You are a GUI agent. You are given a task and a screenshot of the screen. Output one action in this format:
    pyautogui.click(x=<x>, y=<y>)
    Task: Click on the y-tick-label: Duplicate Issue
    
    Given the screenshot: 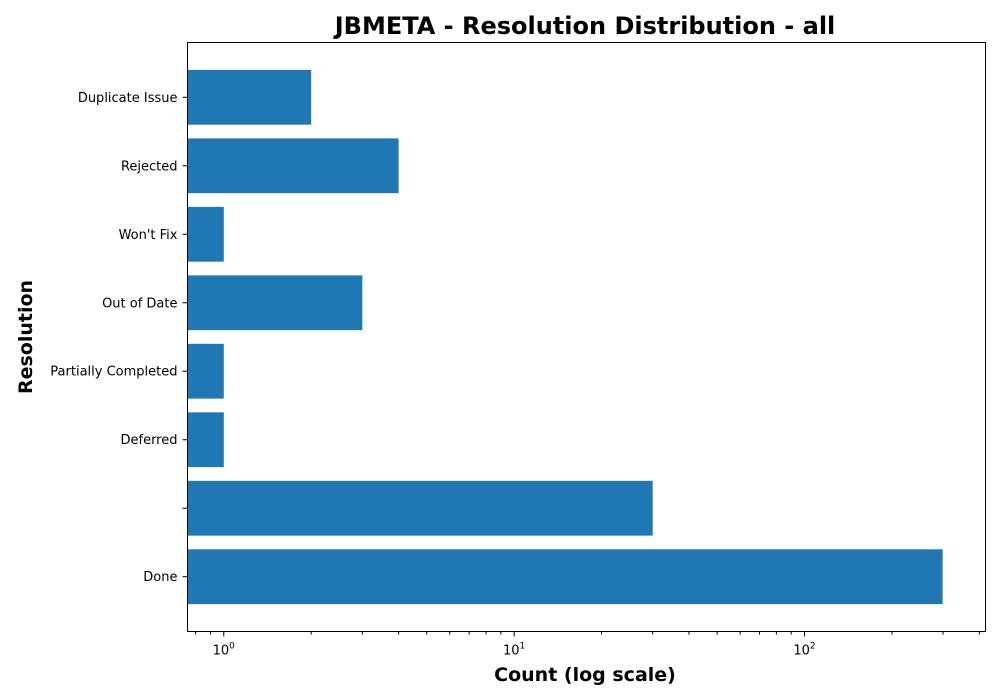 What is the action you would take?
    pyautogui.click(x=128, y=98)
    